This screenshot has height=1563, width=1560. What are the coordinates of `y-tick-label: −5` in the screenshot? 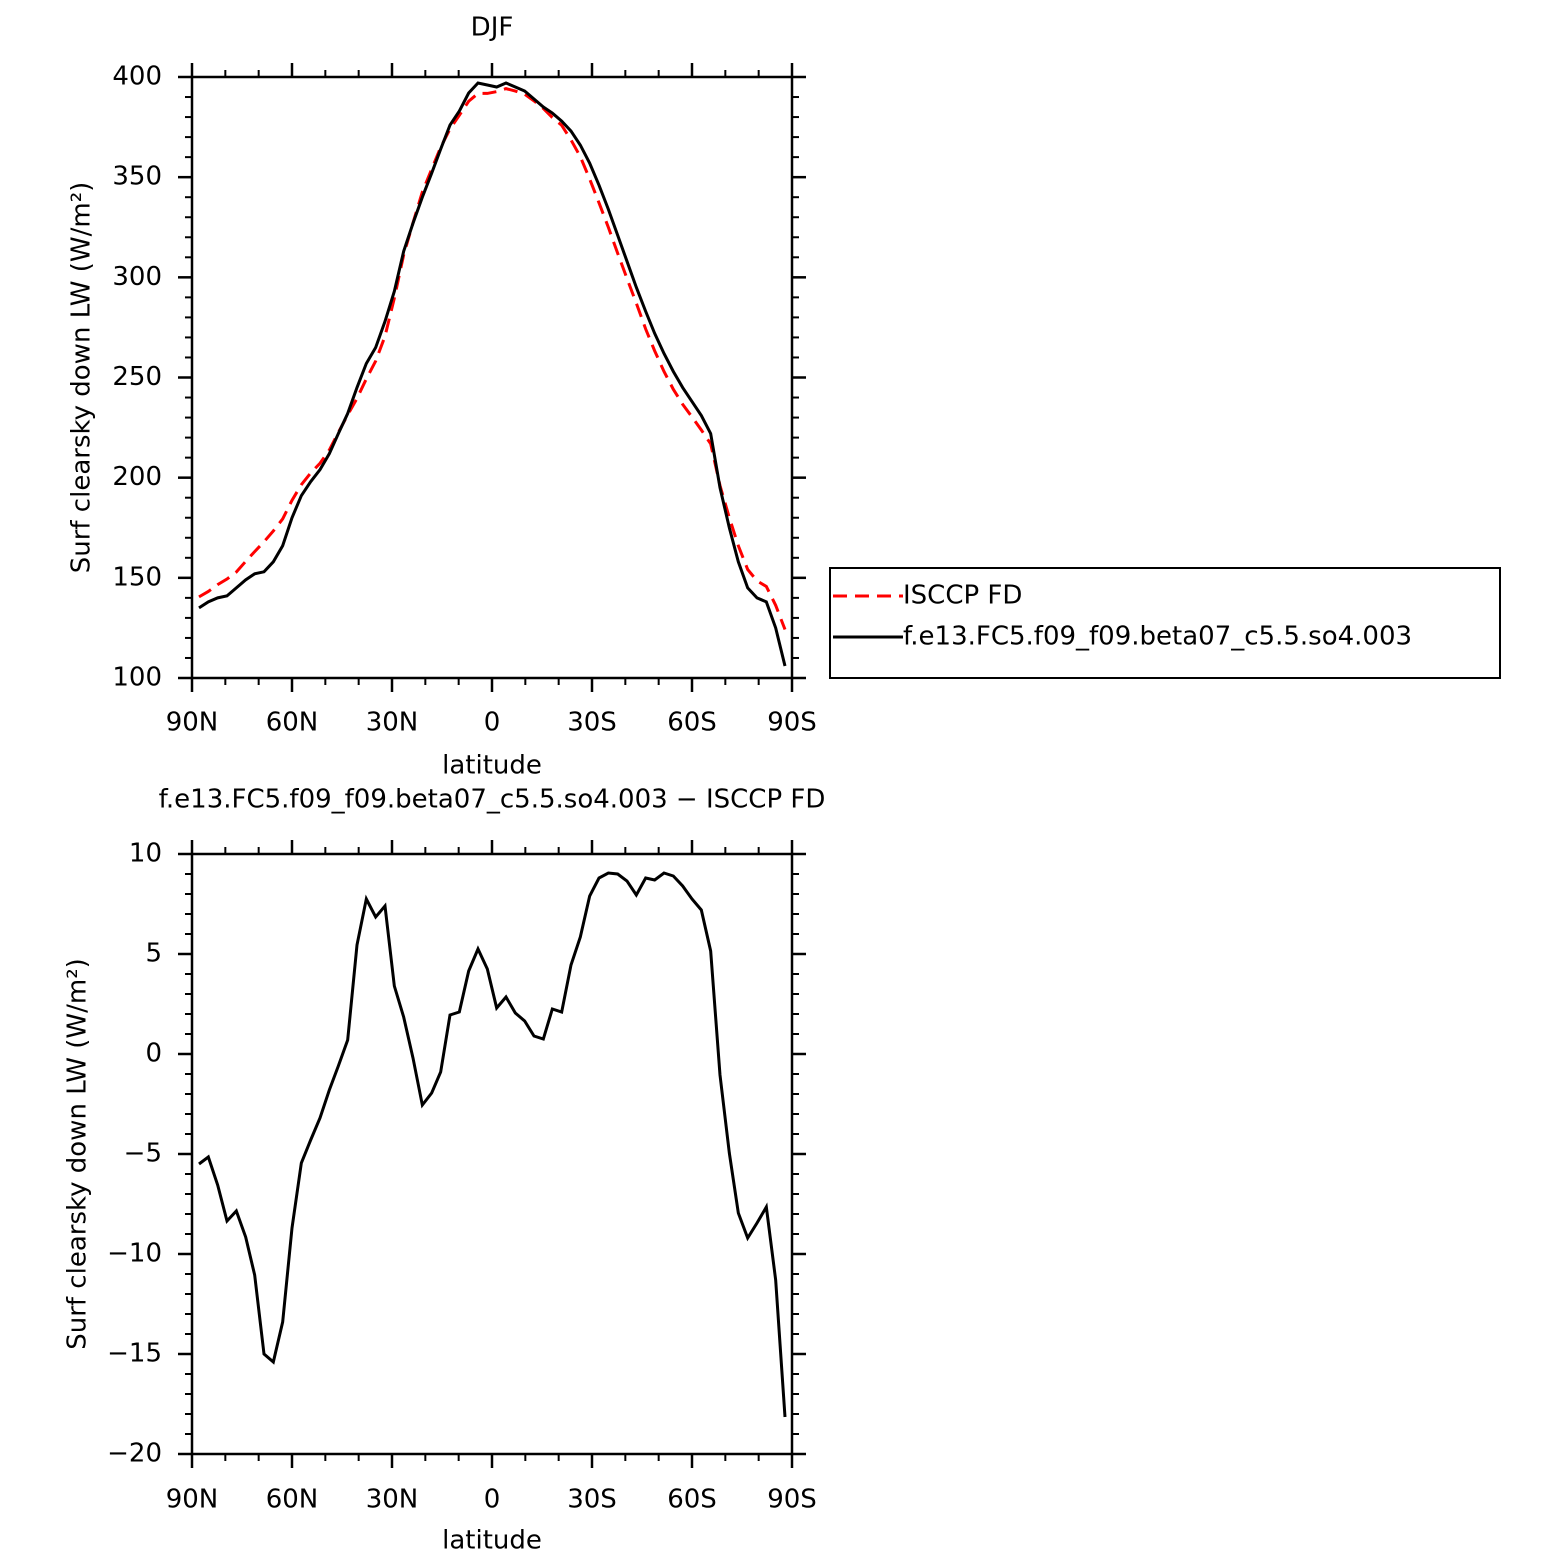 It's located at (143, 1154).